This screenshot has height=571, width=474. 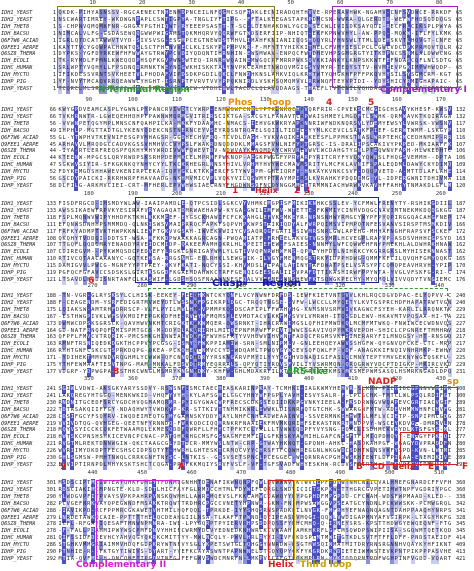 I want to click on sequence-name: IDHP_YEAST, so click(x=21, y=186).